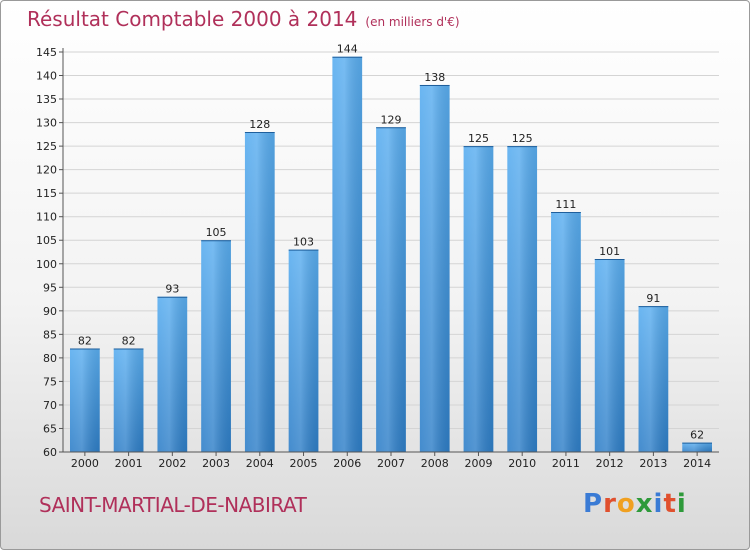  Describe the element at coordinates (391, 463) in the screenshot. I see `x-tick-label: 2007` at that location.